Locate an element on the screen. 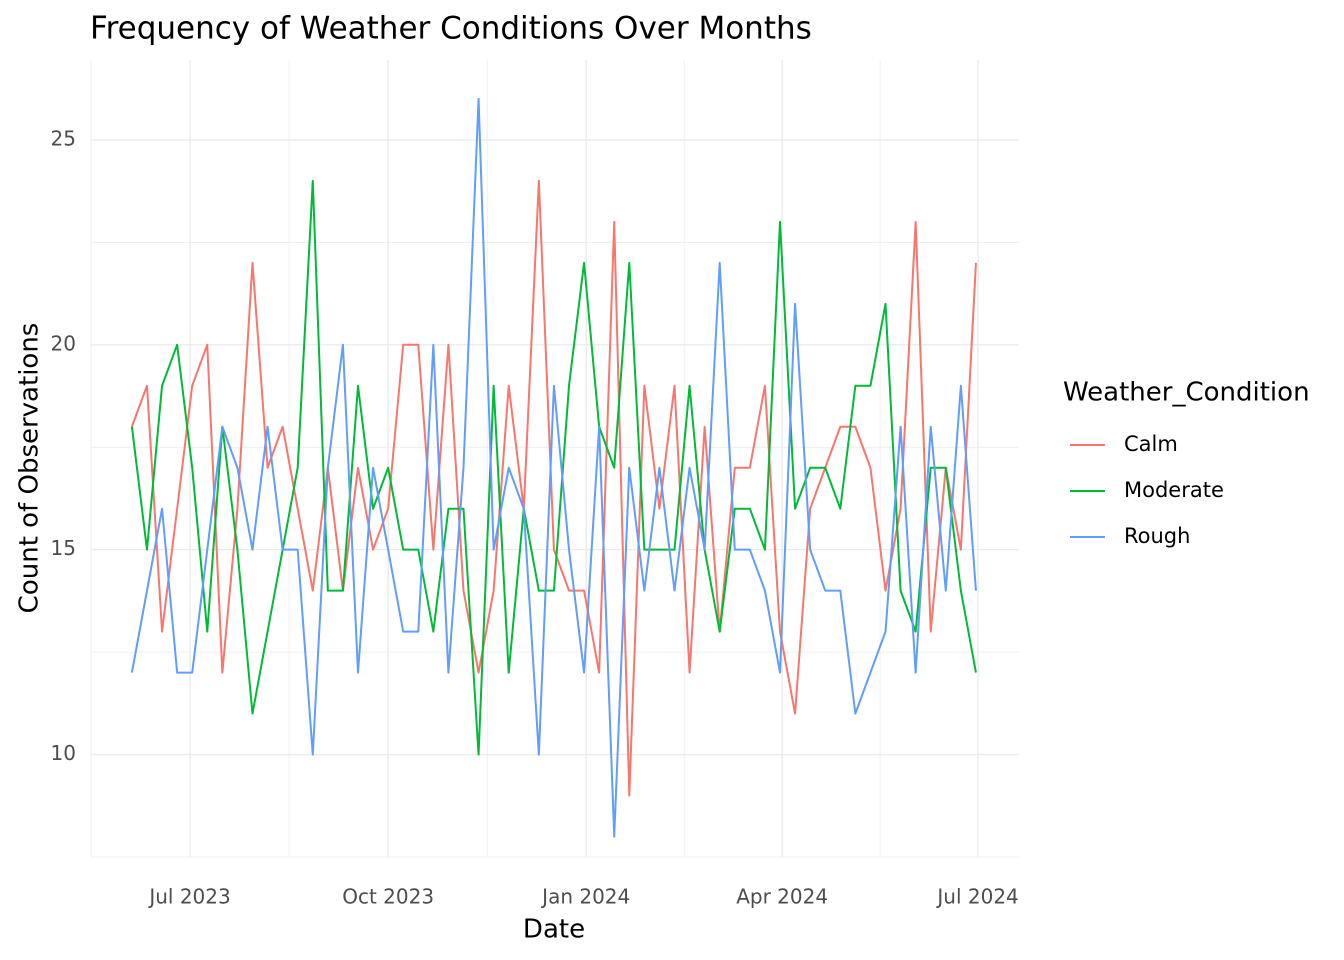 This screenshot has height=960, width=1344. y-axis-label: Count of Observations is located at coordinates (30, 468).